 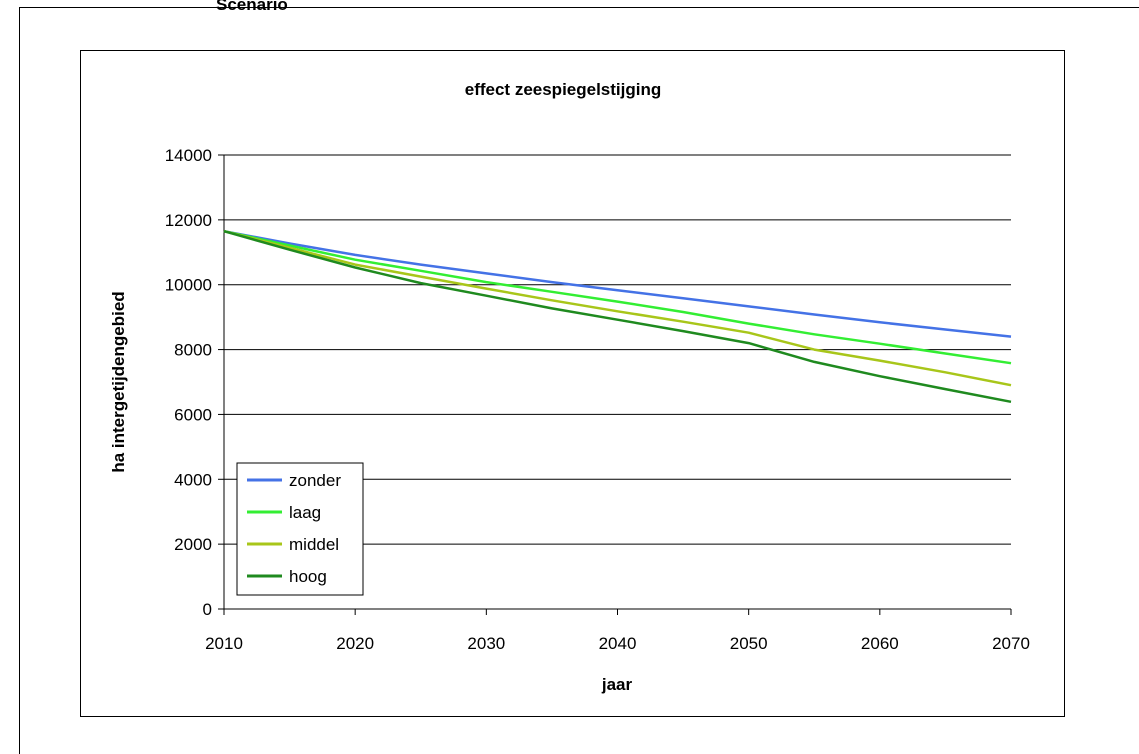 I want to click on x-axis-label: jaar, so click(x=617, y=684).